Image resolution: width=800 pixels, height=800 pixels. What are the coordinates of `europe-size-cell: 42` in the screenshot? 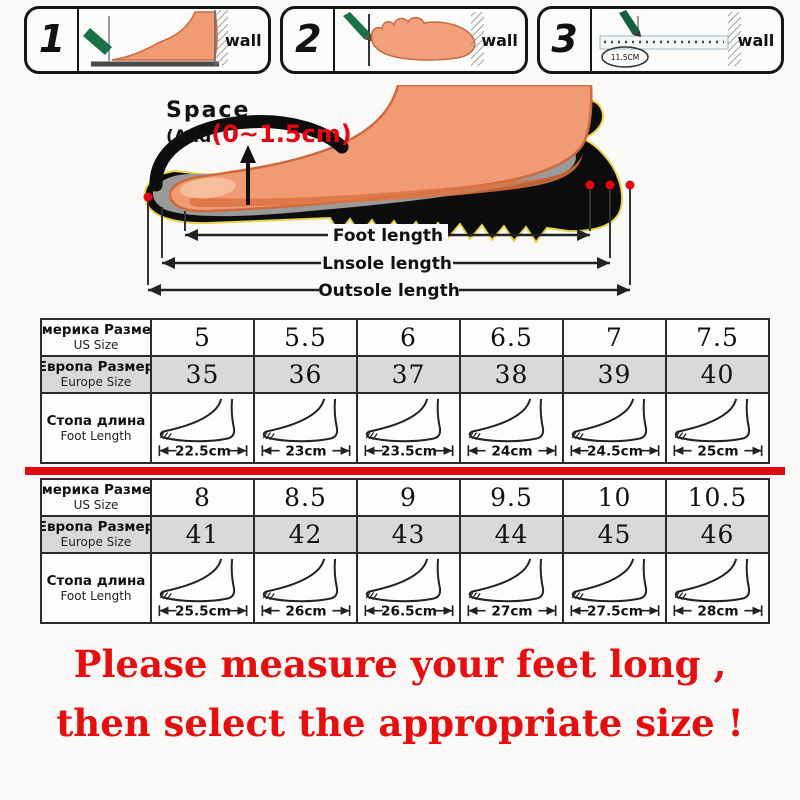 It's located at (304, 534).